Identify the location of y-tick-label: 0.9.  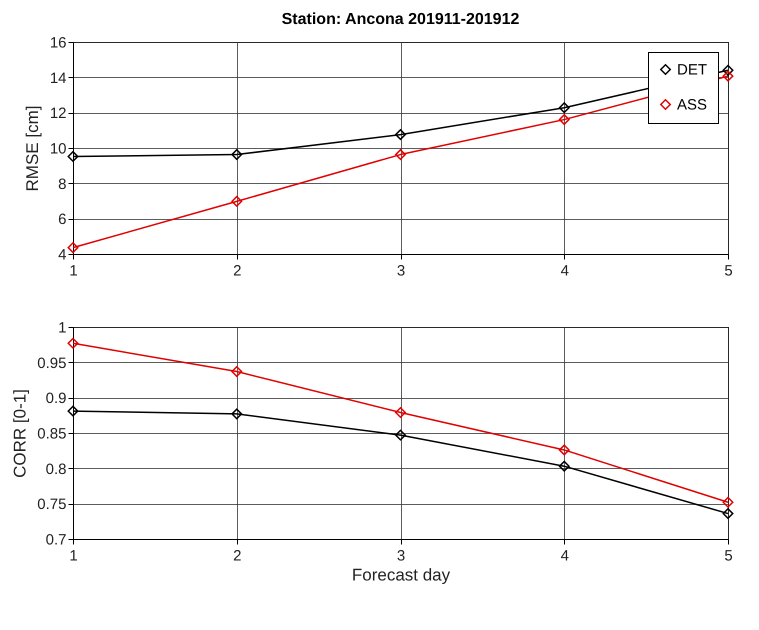
(56, 399).